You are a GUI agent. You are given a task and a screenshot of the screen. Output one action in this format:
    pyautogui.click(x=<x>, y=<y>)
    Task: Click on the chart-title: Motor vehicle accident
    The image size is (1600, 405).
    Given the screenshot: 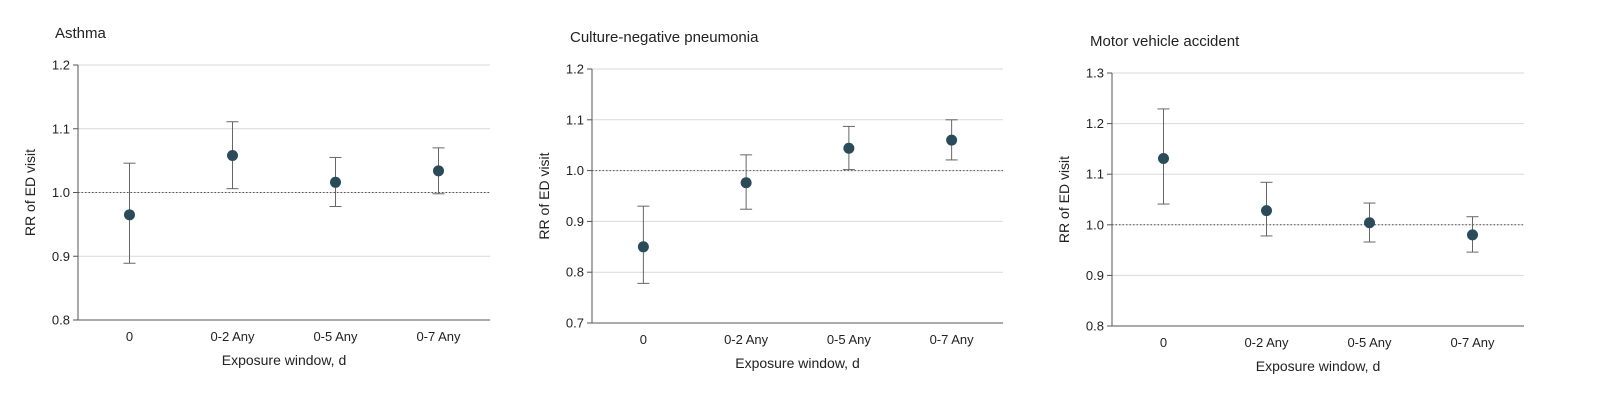 What is the action you would take?
    pyautogui.click(x=1165, y=41)
    